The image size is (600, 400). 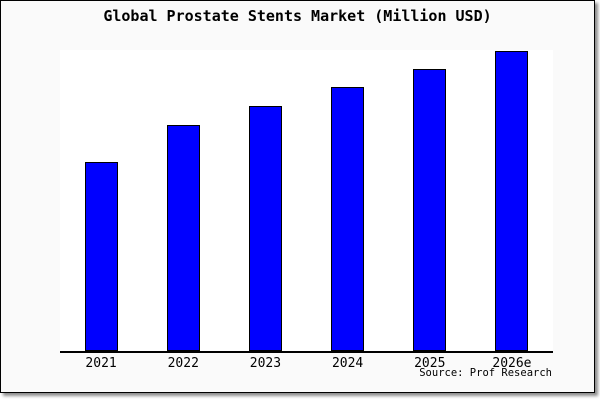 I want to click on x-tick-label-2021: 2021, so click(x=101, y=363).